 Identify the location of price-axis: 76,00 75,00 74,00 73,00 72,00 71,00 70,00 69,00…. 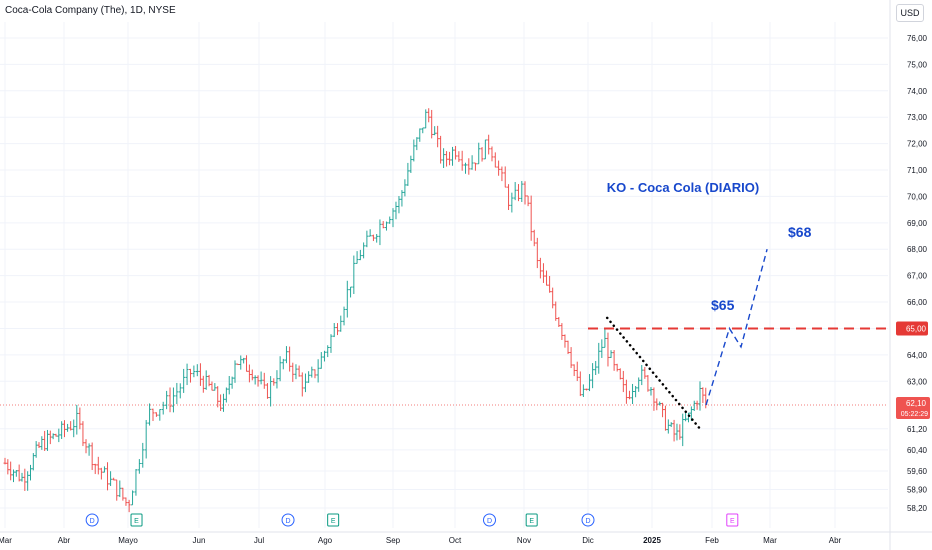
(917, 273).